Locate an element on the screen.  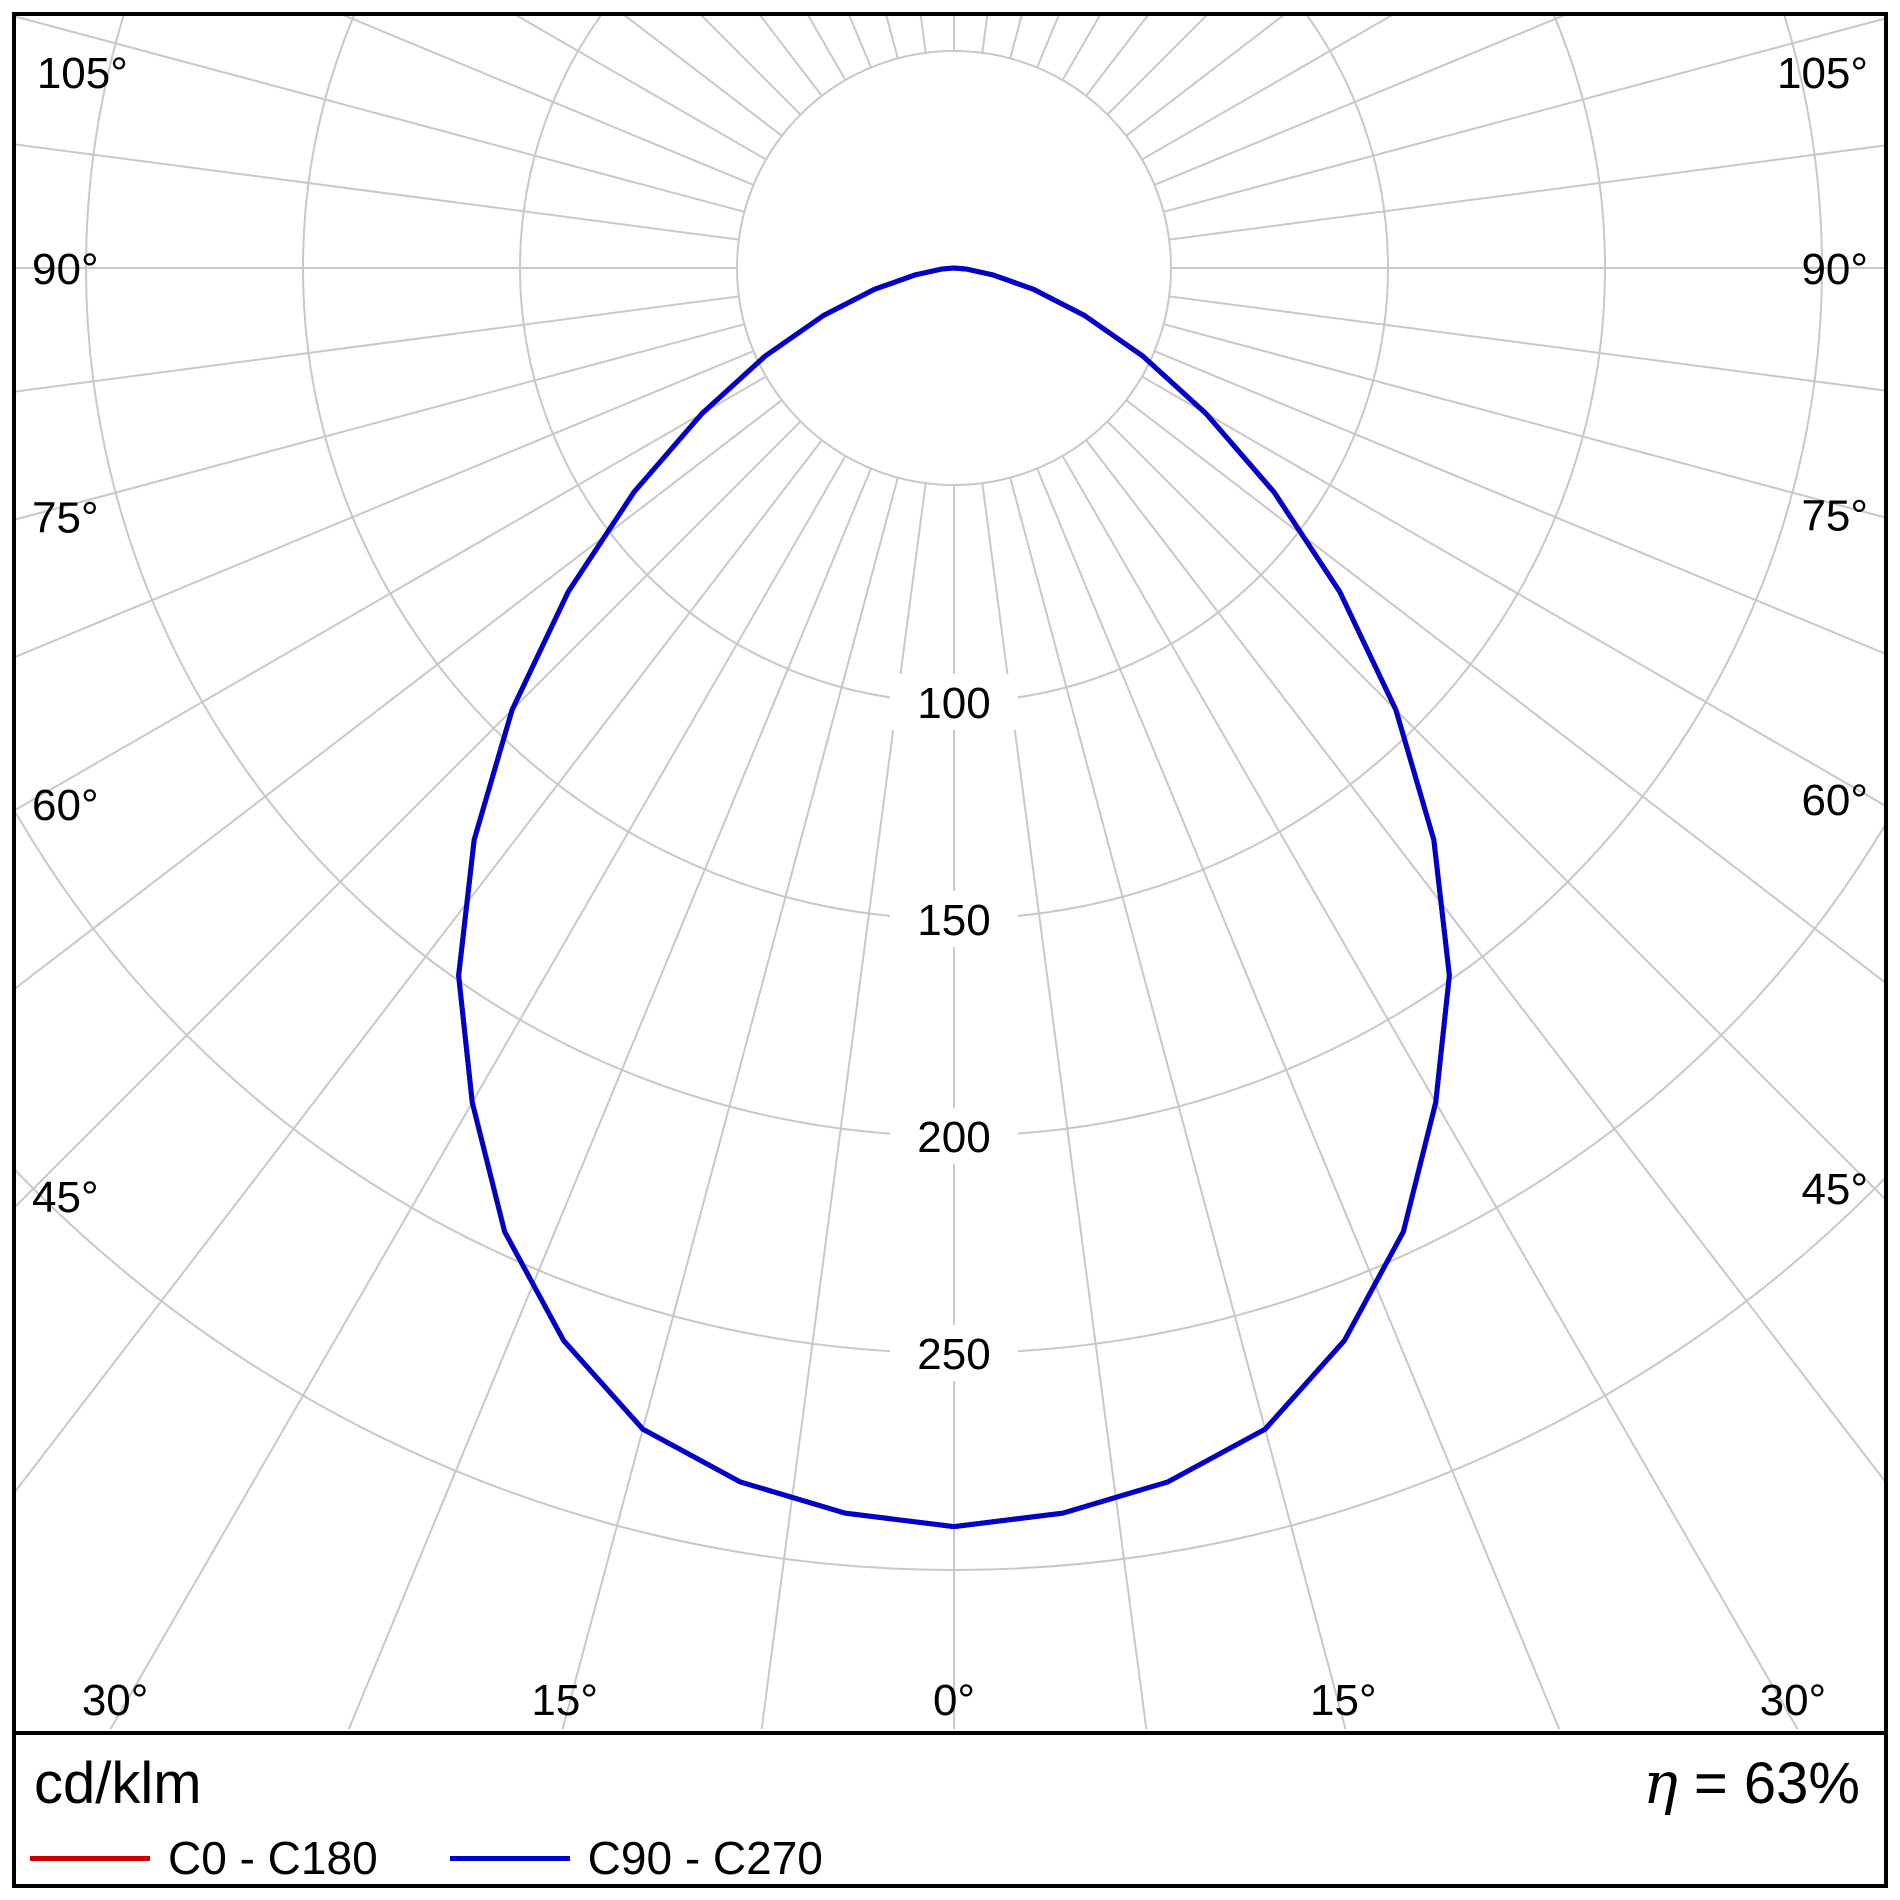
efficiency-label: η = 63% is located at coordinates (1751, 1783).